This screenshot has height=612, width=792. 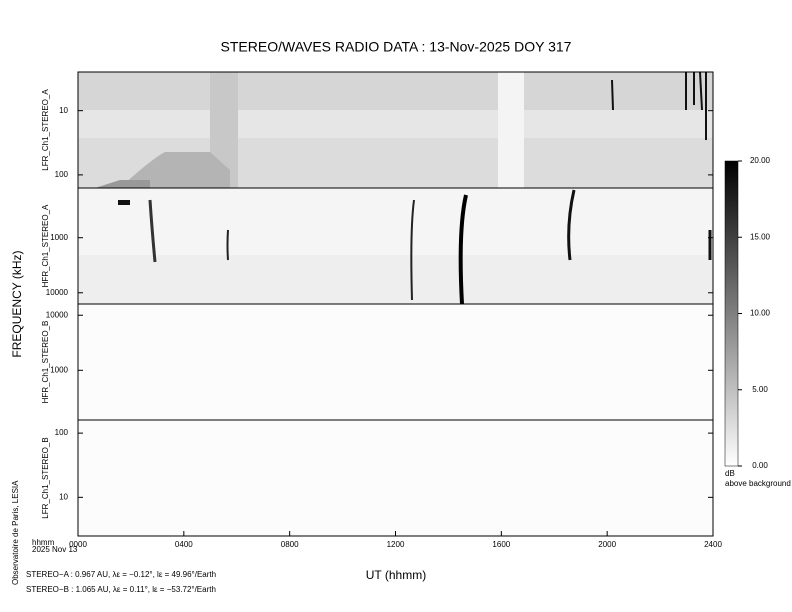 What do you see at coordinates (607, 544) in the screenshot?
I see `x-tick-label: 2000` at bounding box center [607, 544].